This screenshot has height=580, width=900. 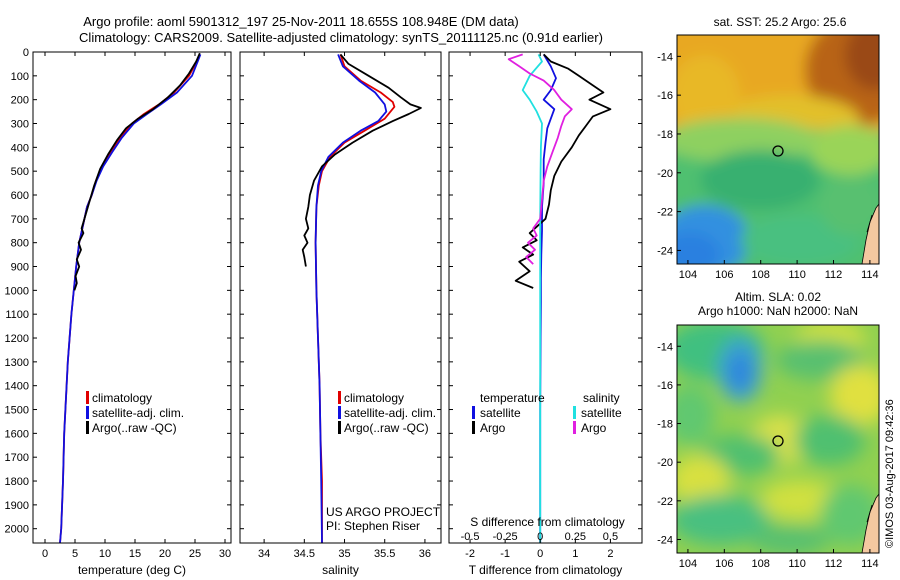 What do you see at coordinates (575, 554) in the screenshot?
I see `x-tick-label: 1` at bounding box center [575, 554].